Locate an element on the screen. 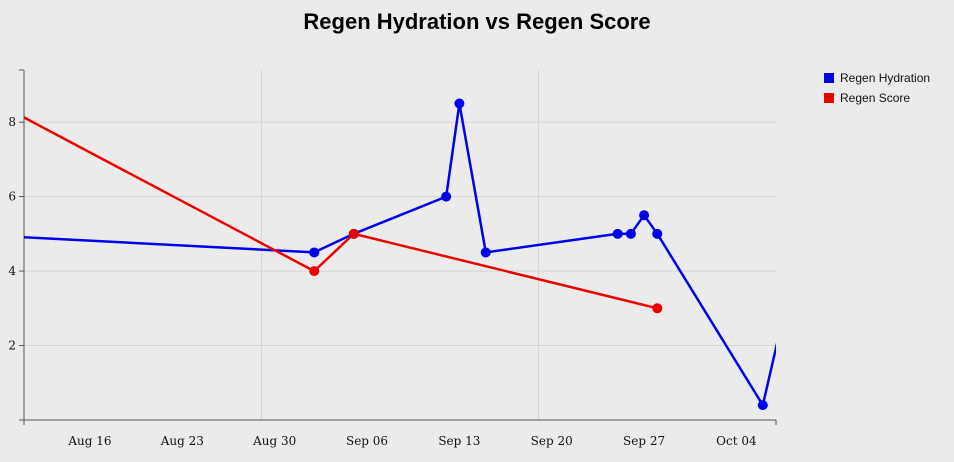 Image resolution: width=954 pixels, height=462 pixels. x-tick-label: Aug 23 is located at coordinates (182, 441).